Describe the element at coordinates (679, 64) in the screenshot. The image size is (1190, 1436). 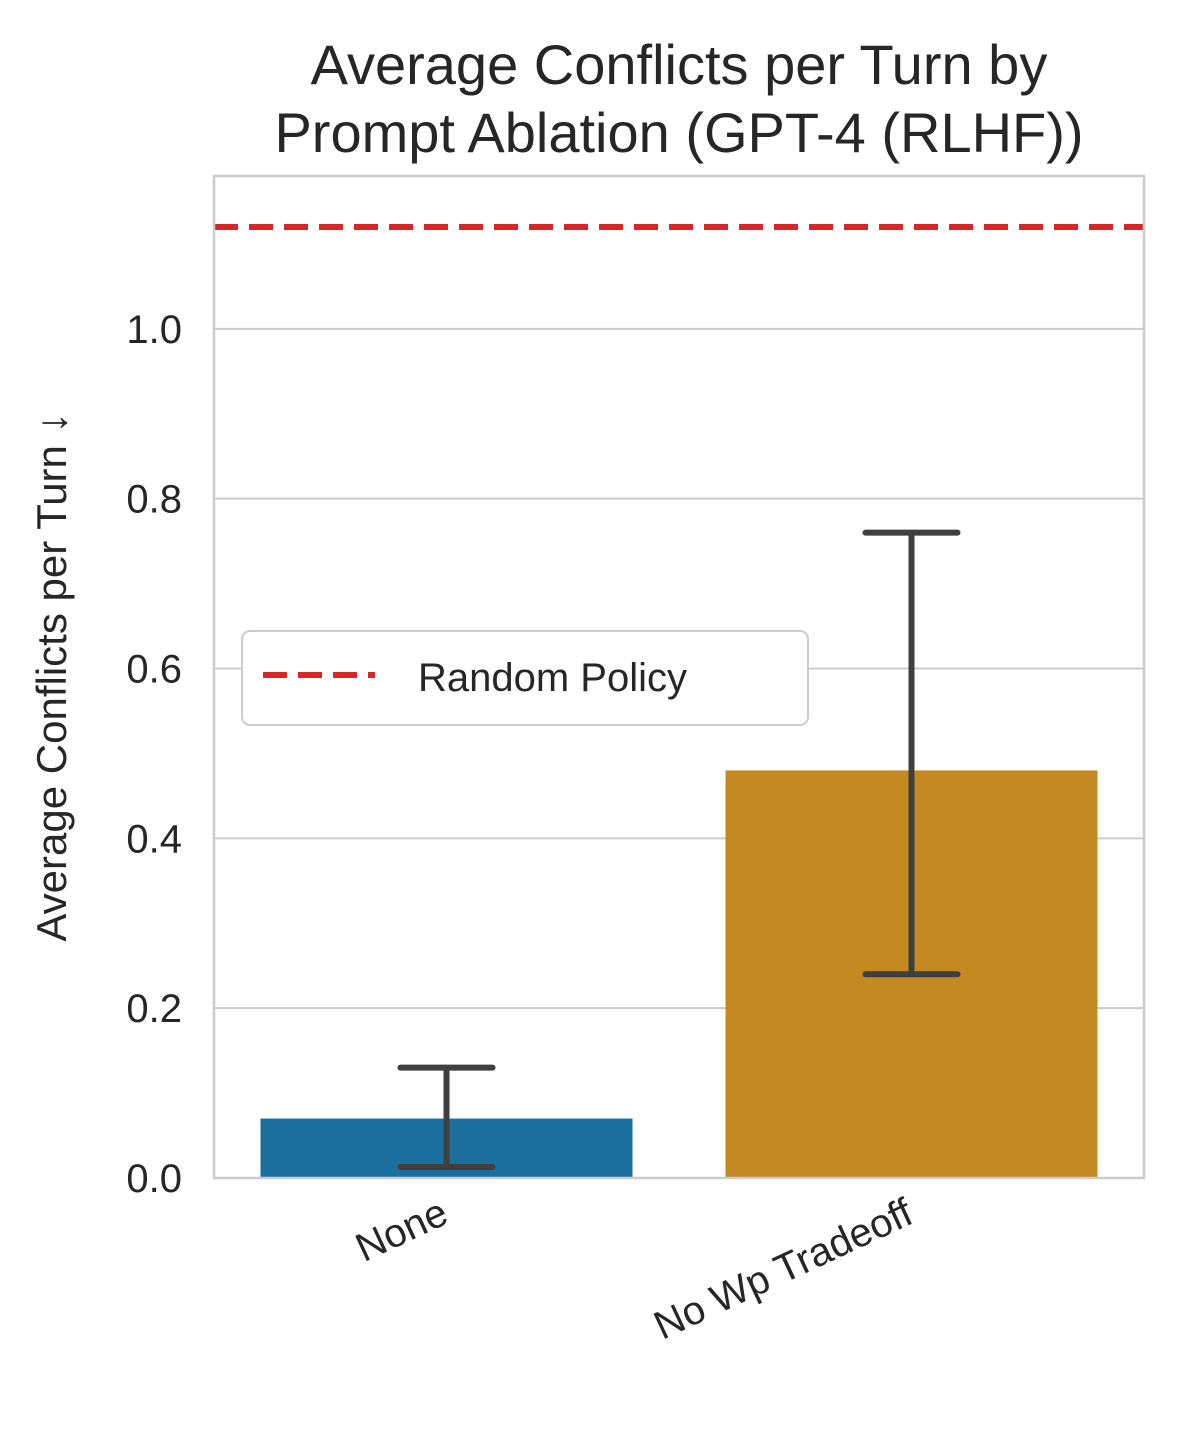
I see `chart-title-line-1: Average Conflicts per Turn by` at that location.